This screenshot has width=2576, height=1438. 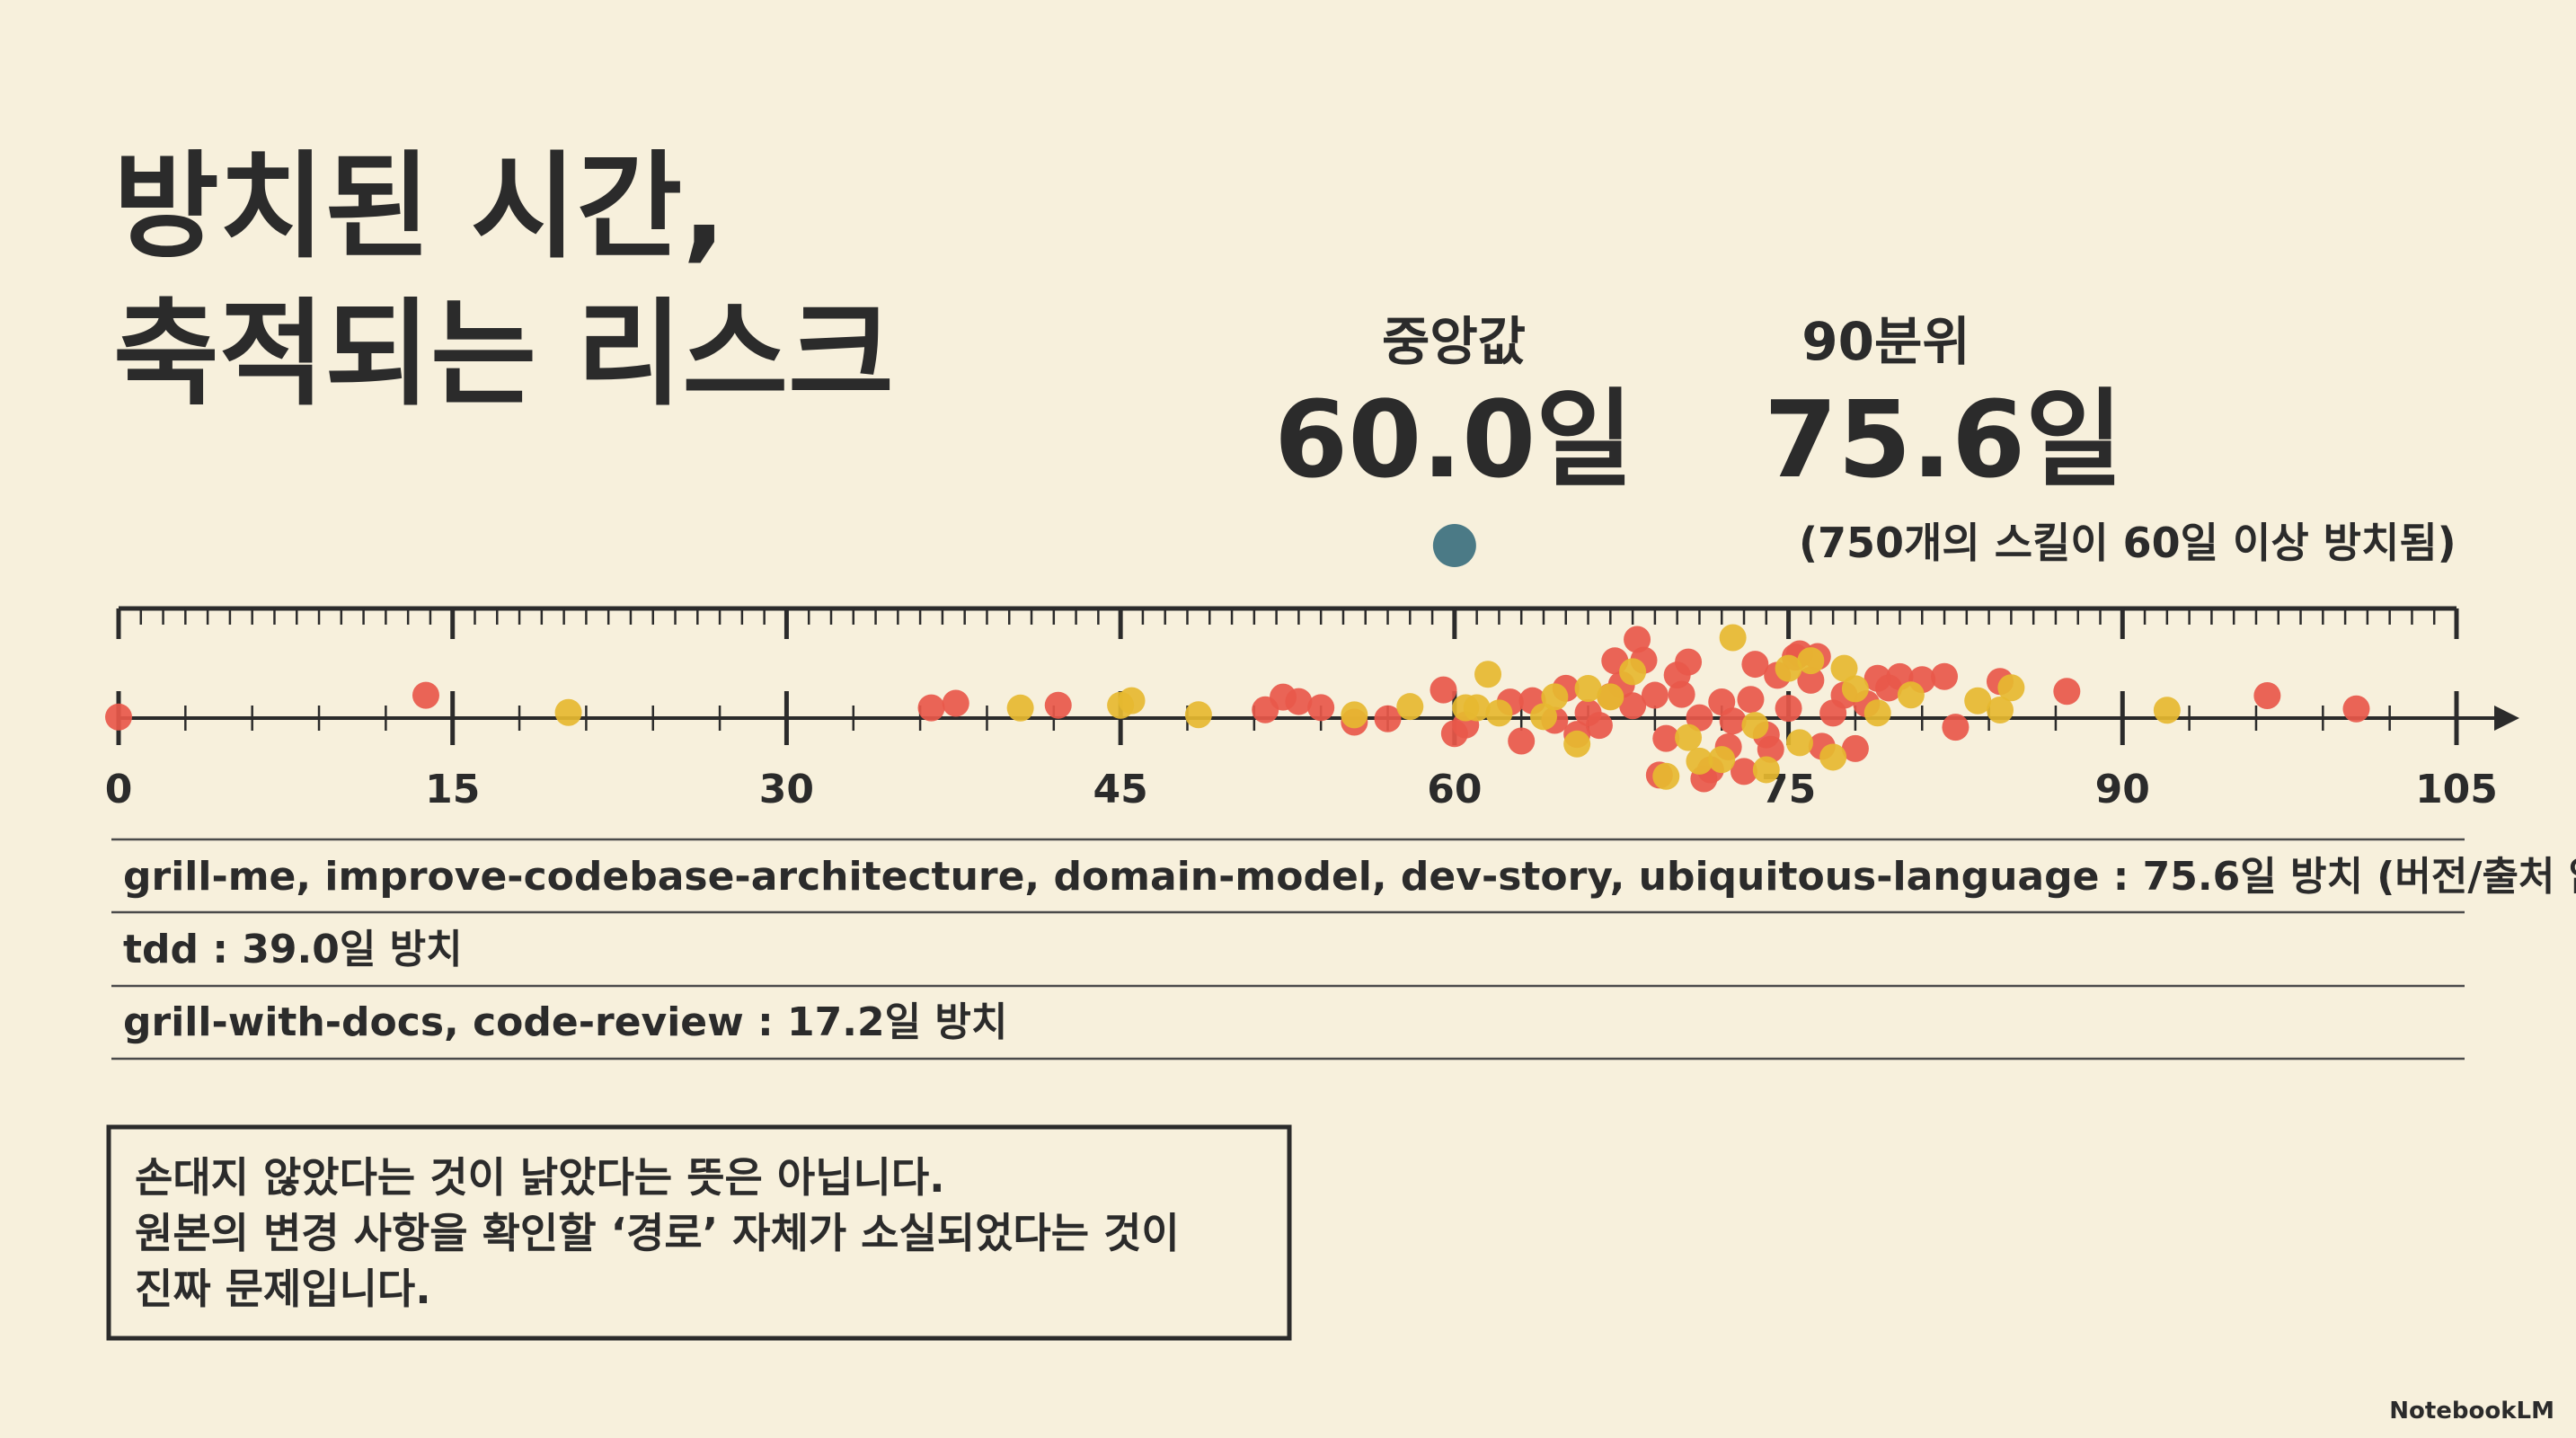 What do you see at coordinates (2471, 1411) in the screenshot?
I see `footer: NotebookLM` at bounding box center [2471, 1411].